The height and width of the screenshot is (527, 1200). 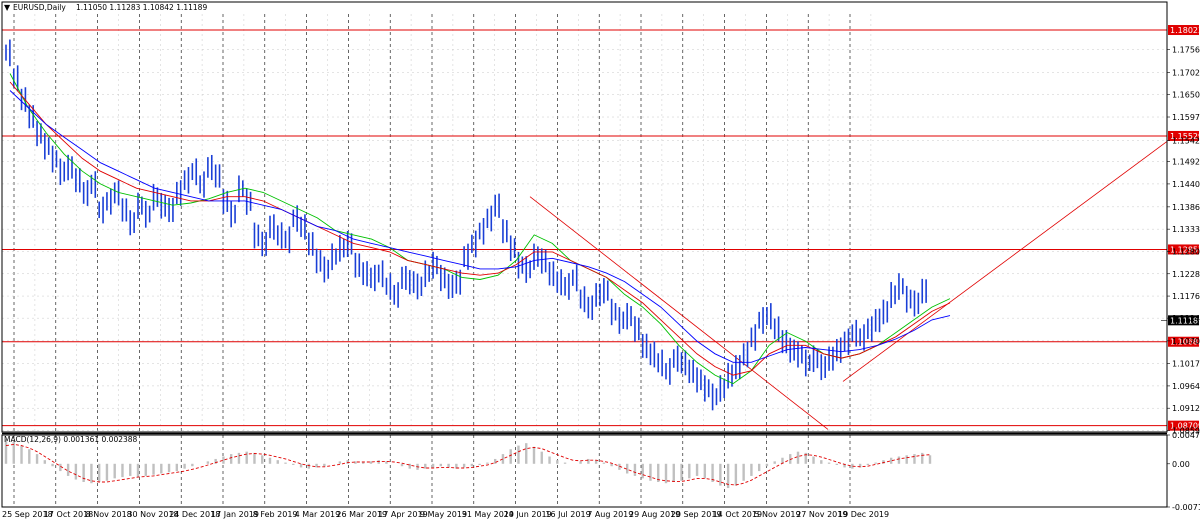 What do you see at coordinates (696, 514) in the screenshot?
I see `x-tick-label: 20 Sep 2019` at bounding box center [696, 514].